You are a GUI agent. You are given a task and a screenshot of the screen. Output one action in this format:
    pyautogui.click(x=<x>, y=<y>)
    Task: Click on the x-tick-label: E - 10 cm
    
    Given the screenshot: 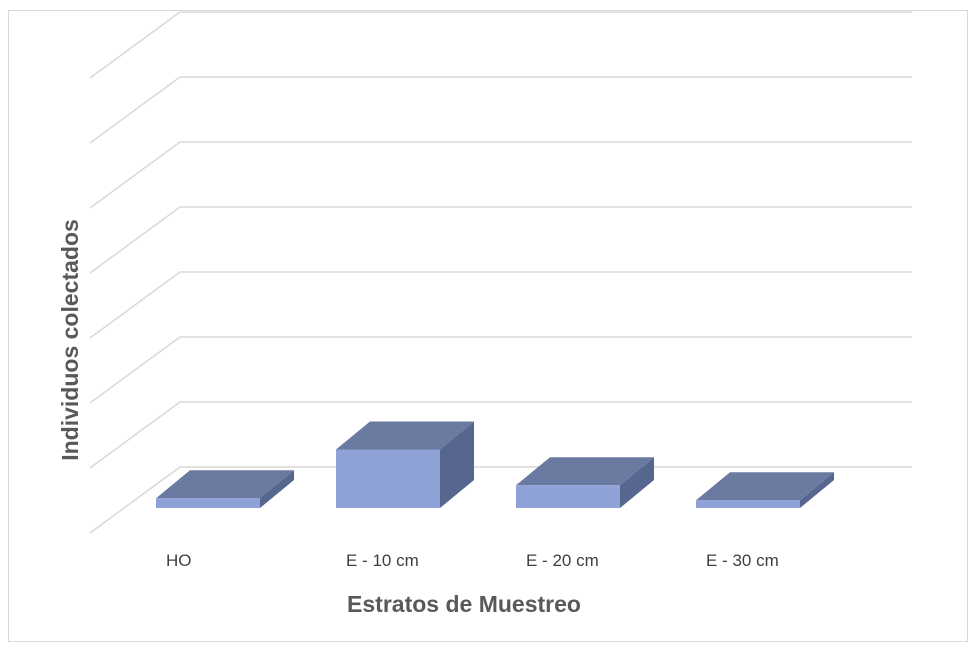 What is the action you would take?
    pyautogui.click(x=382, y=560)
    